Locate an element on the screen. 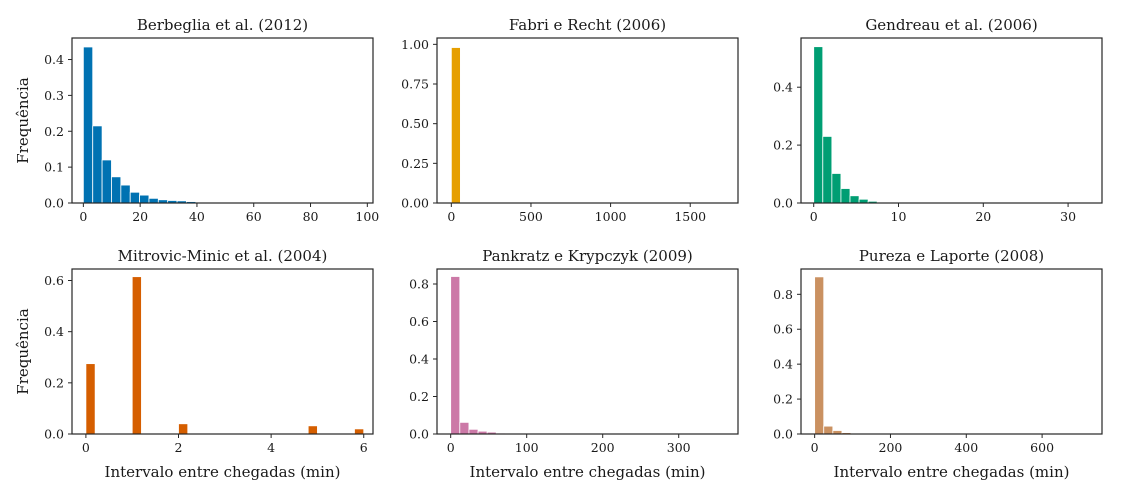 This screenshot has width=1125, height=500. x-tick-label: 6 is located at coordinates (364, 447).